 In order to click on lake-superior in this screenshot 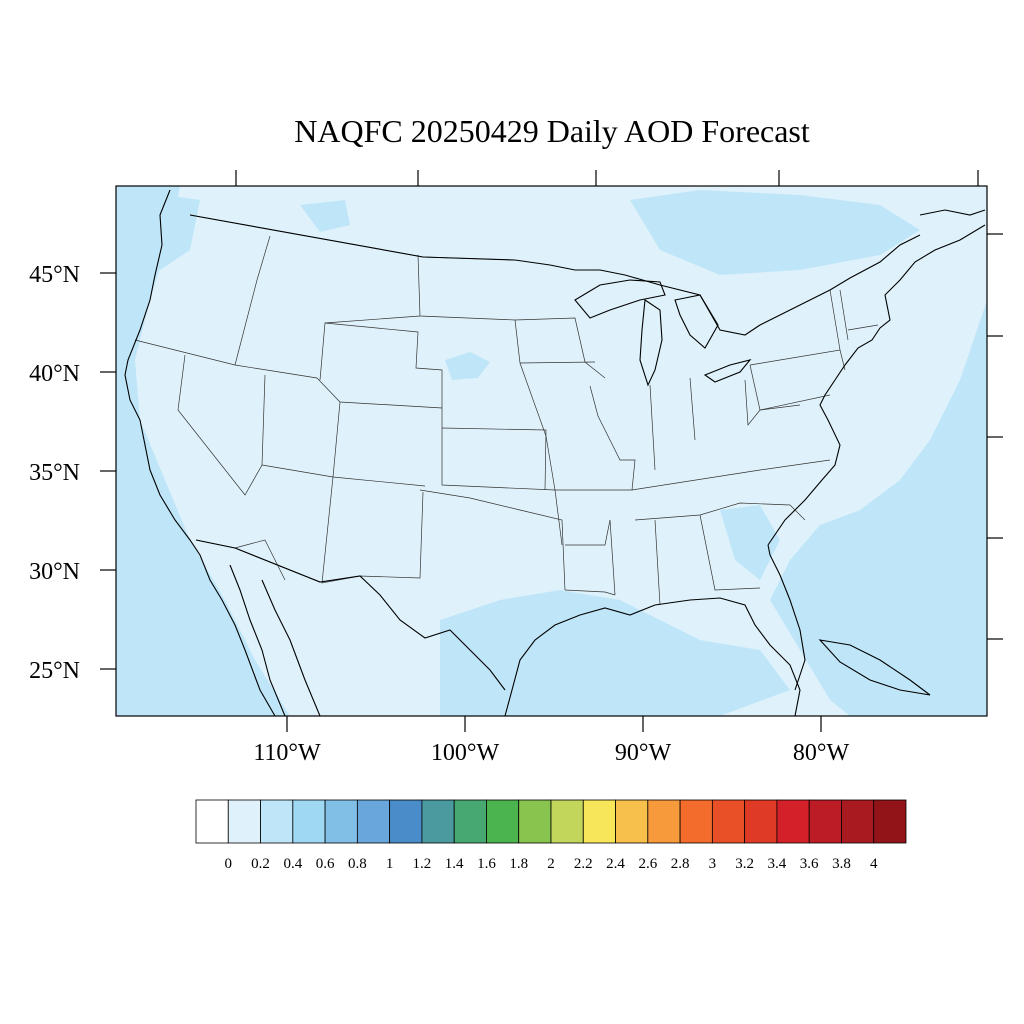, I will do `click(620, 299)`.